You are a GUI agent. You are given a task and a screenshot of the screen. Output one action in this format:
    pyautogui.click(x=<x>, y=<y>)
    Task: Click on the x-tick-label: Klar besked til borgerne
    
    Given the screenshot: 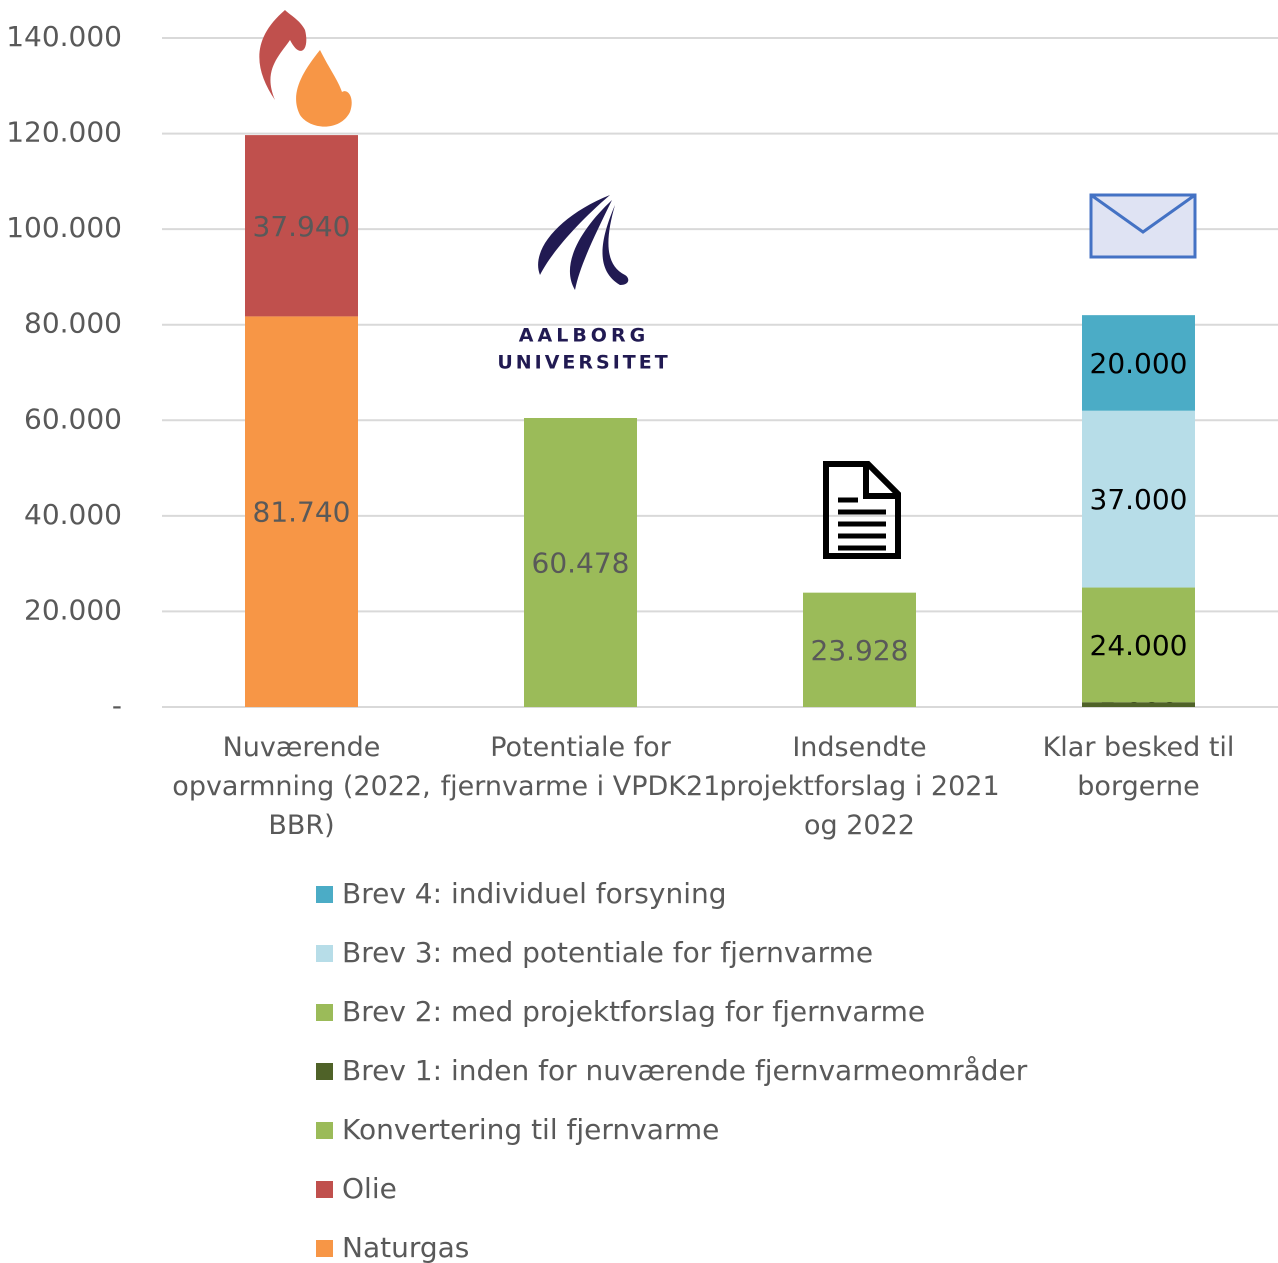 What is the action you would take?
    pyautogui.click(x=1138, y=767)
    